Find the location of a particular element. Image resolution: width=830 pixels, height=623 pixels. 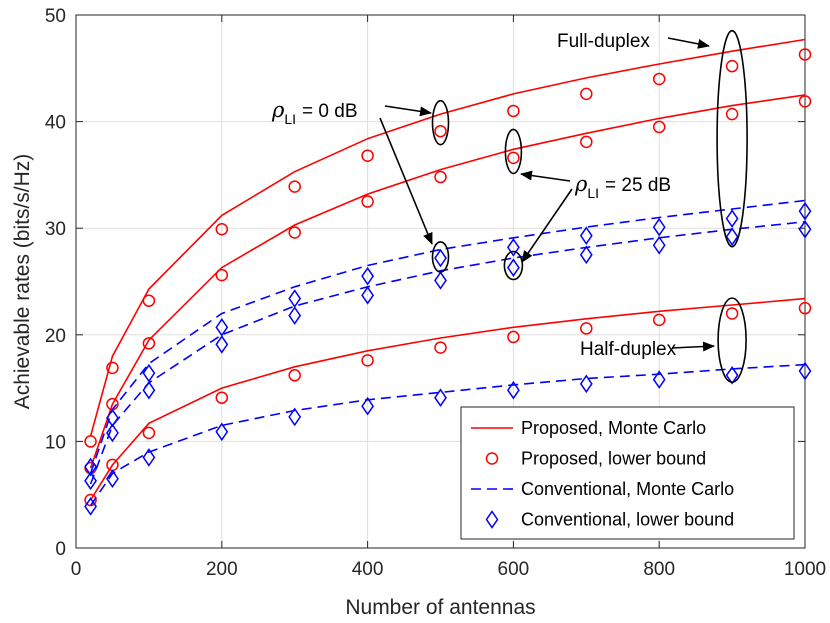

x-tick-label: 800 is located at coordinates (659, 569).